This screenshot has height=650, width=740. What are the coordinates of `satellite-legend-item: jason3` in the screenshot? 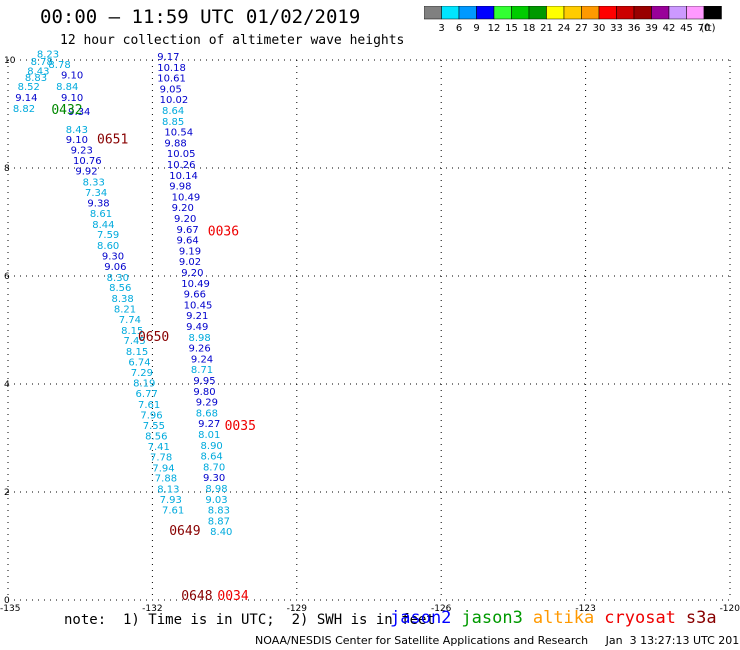 It's located at (492, 618).